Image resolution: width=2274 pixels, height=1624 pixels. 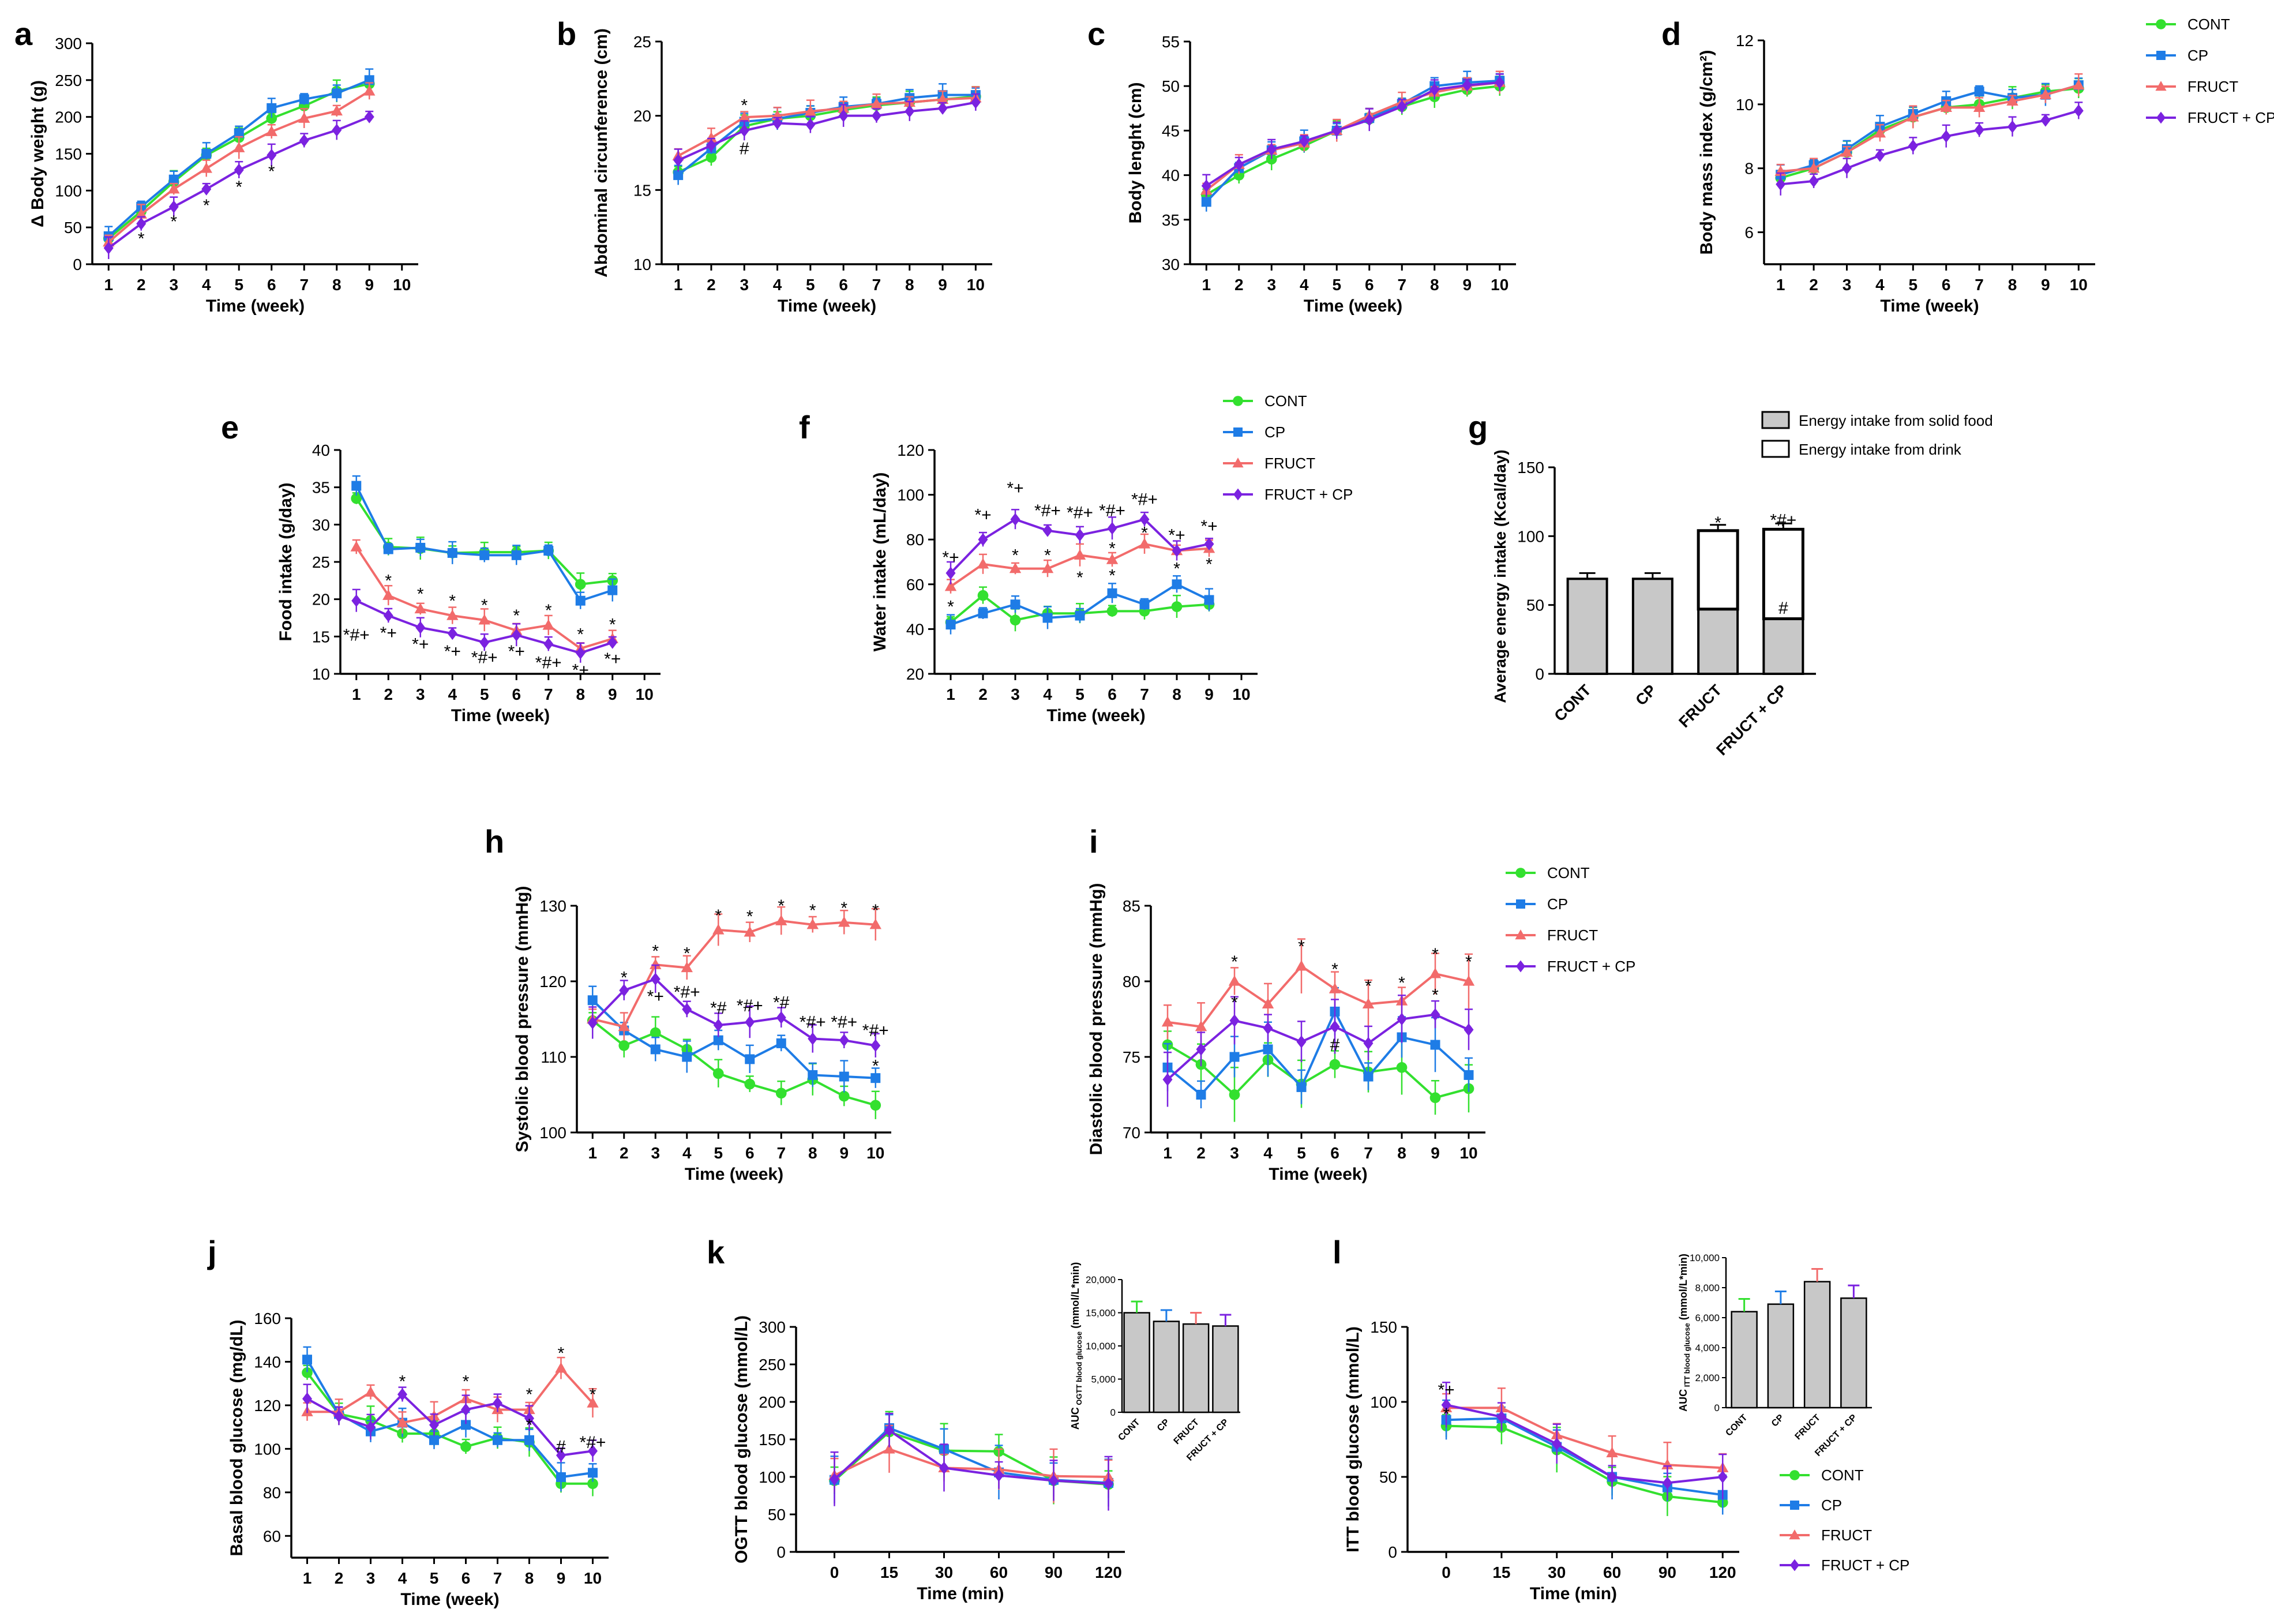 I want to click on series-cont, so click(x=1353, y=138).